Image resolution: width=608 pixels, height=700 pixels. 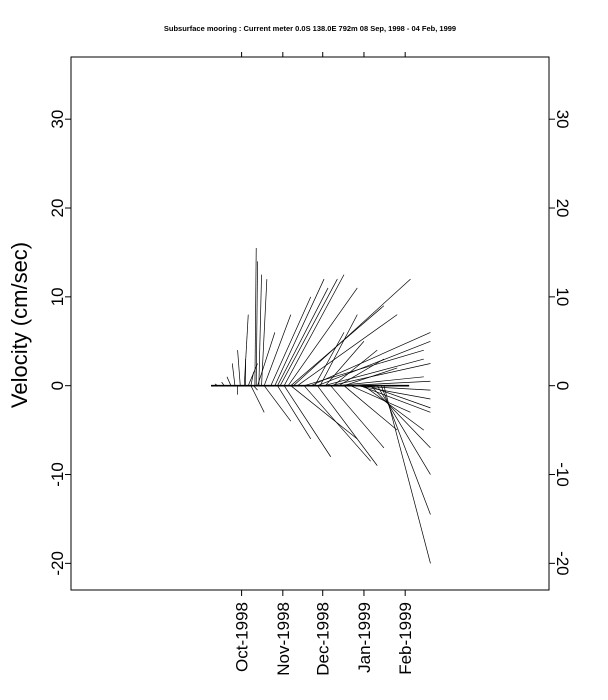 What do you see at coordinates (405, 638) in the screenshot?
I see `x-tick-label: Feb-1999` at bounding box center [405, 638].